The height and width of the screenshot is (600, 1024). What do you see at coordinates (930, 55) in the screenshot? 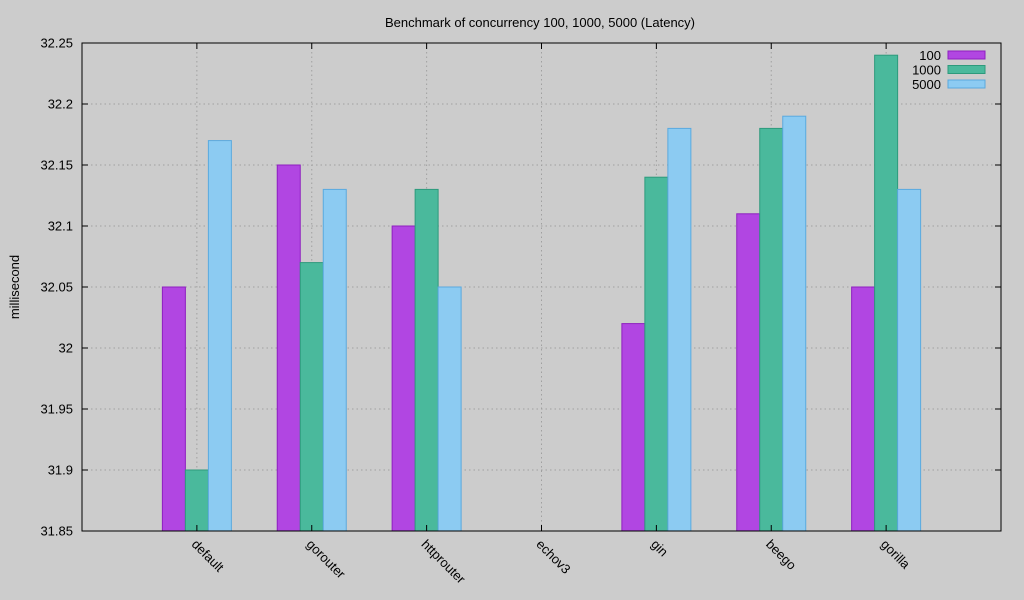
I see `legend-label-100: 100` at bounding box center [930, 55].